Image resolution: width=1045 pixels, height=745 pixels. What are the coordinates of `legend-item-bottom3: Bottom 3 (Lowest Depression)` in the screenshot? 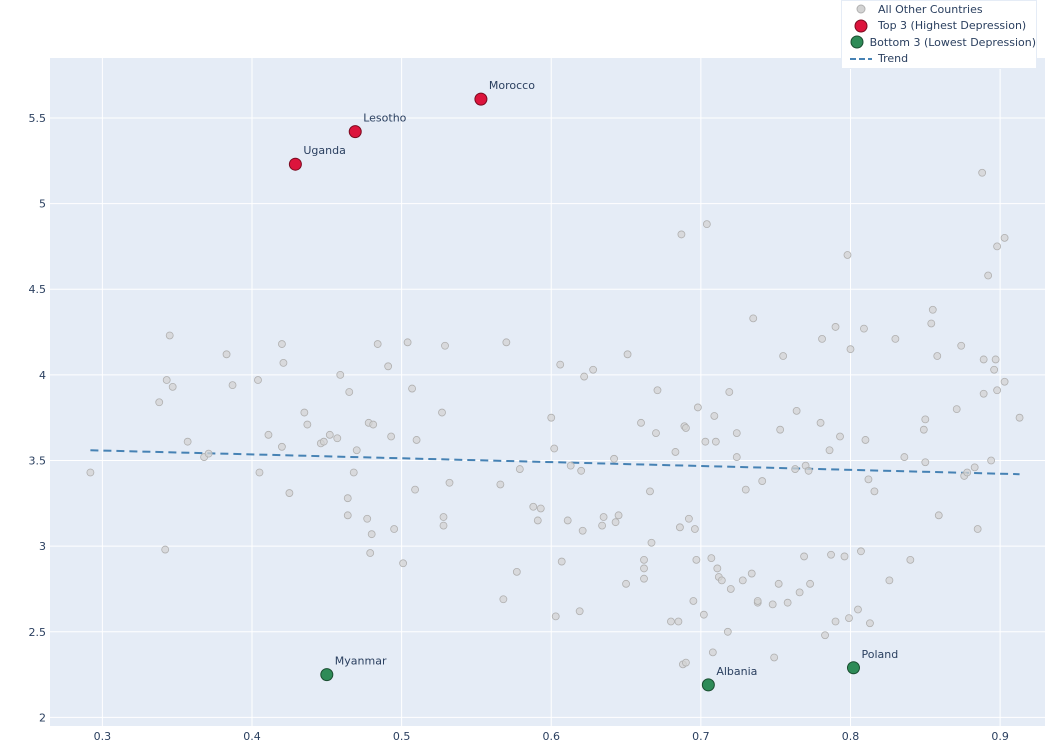 It's located at (942, 42).